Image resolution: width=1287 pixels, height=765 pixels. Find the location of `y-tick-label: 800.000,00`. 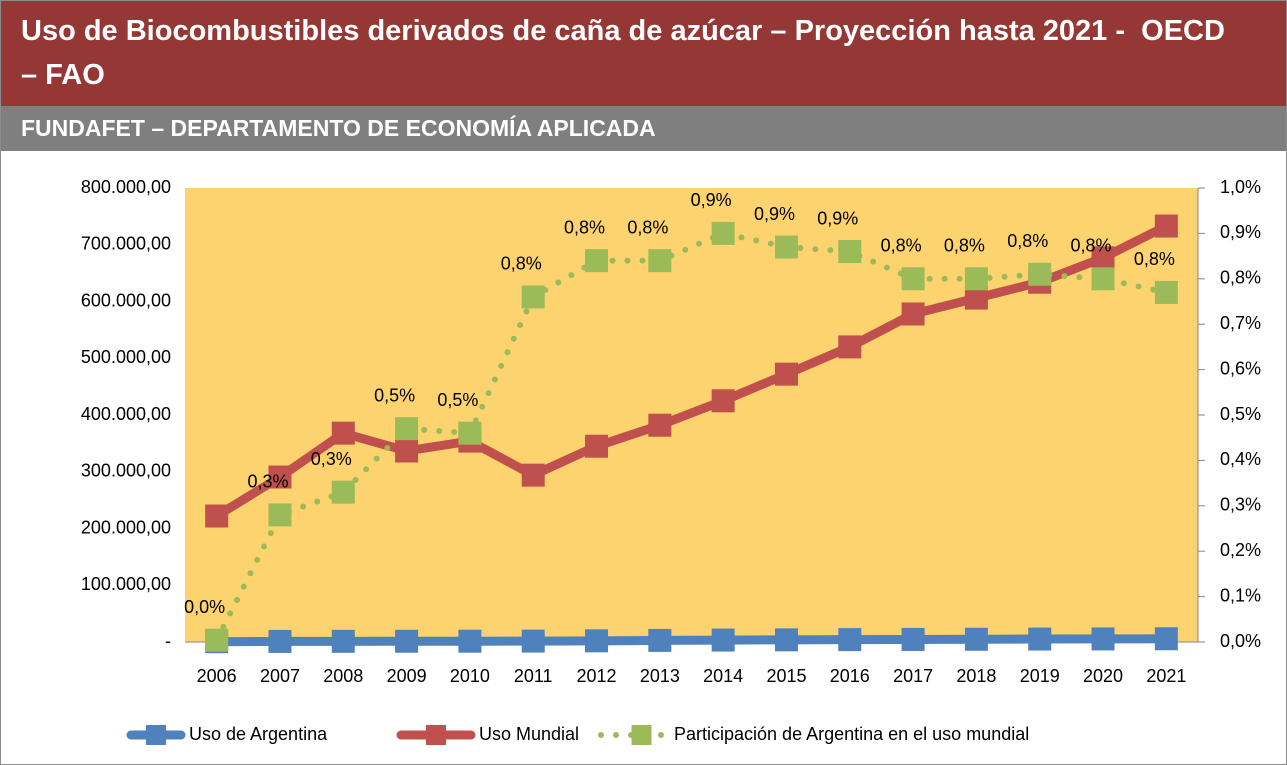

y-tick-label: 800.000,00 is located at coordinates (126, 187).